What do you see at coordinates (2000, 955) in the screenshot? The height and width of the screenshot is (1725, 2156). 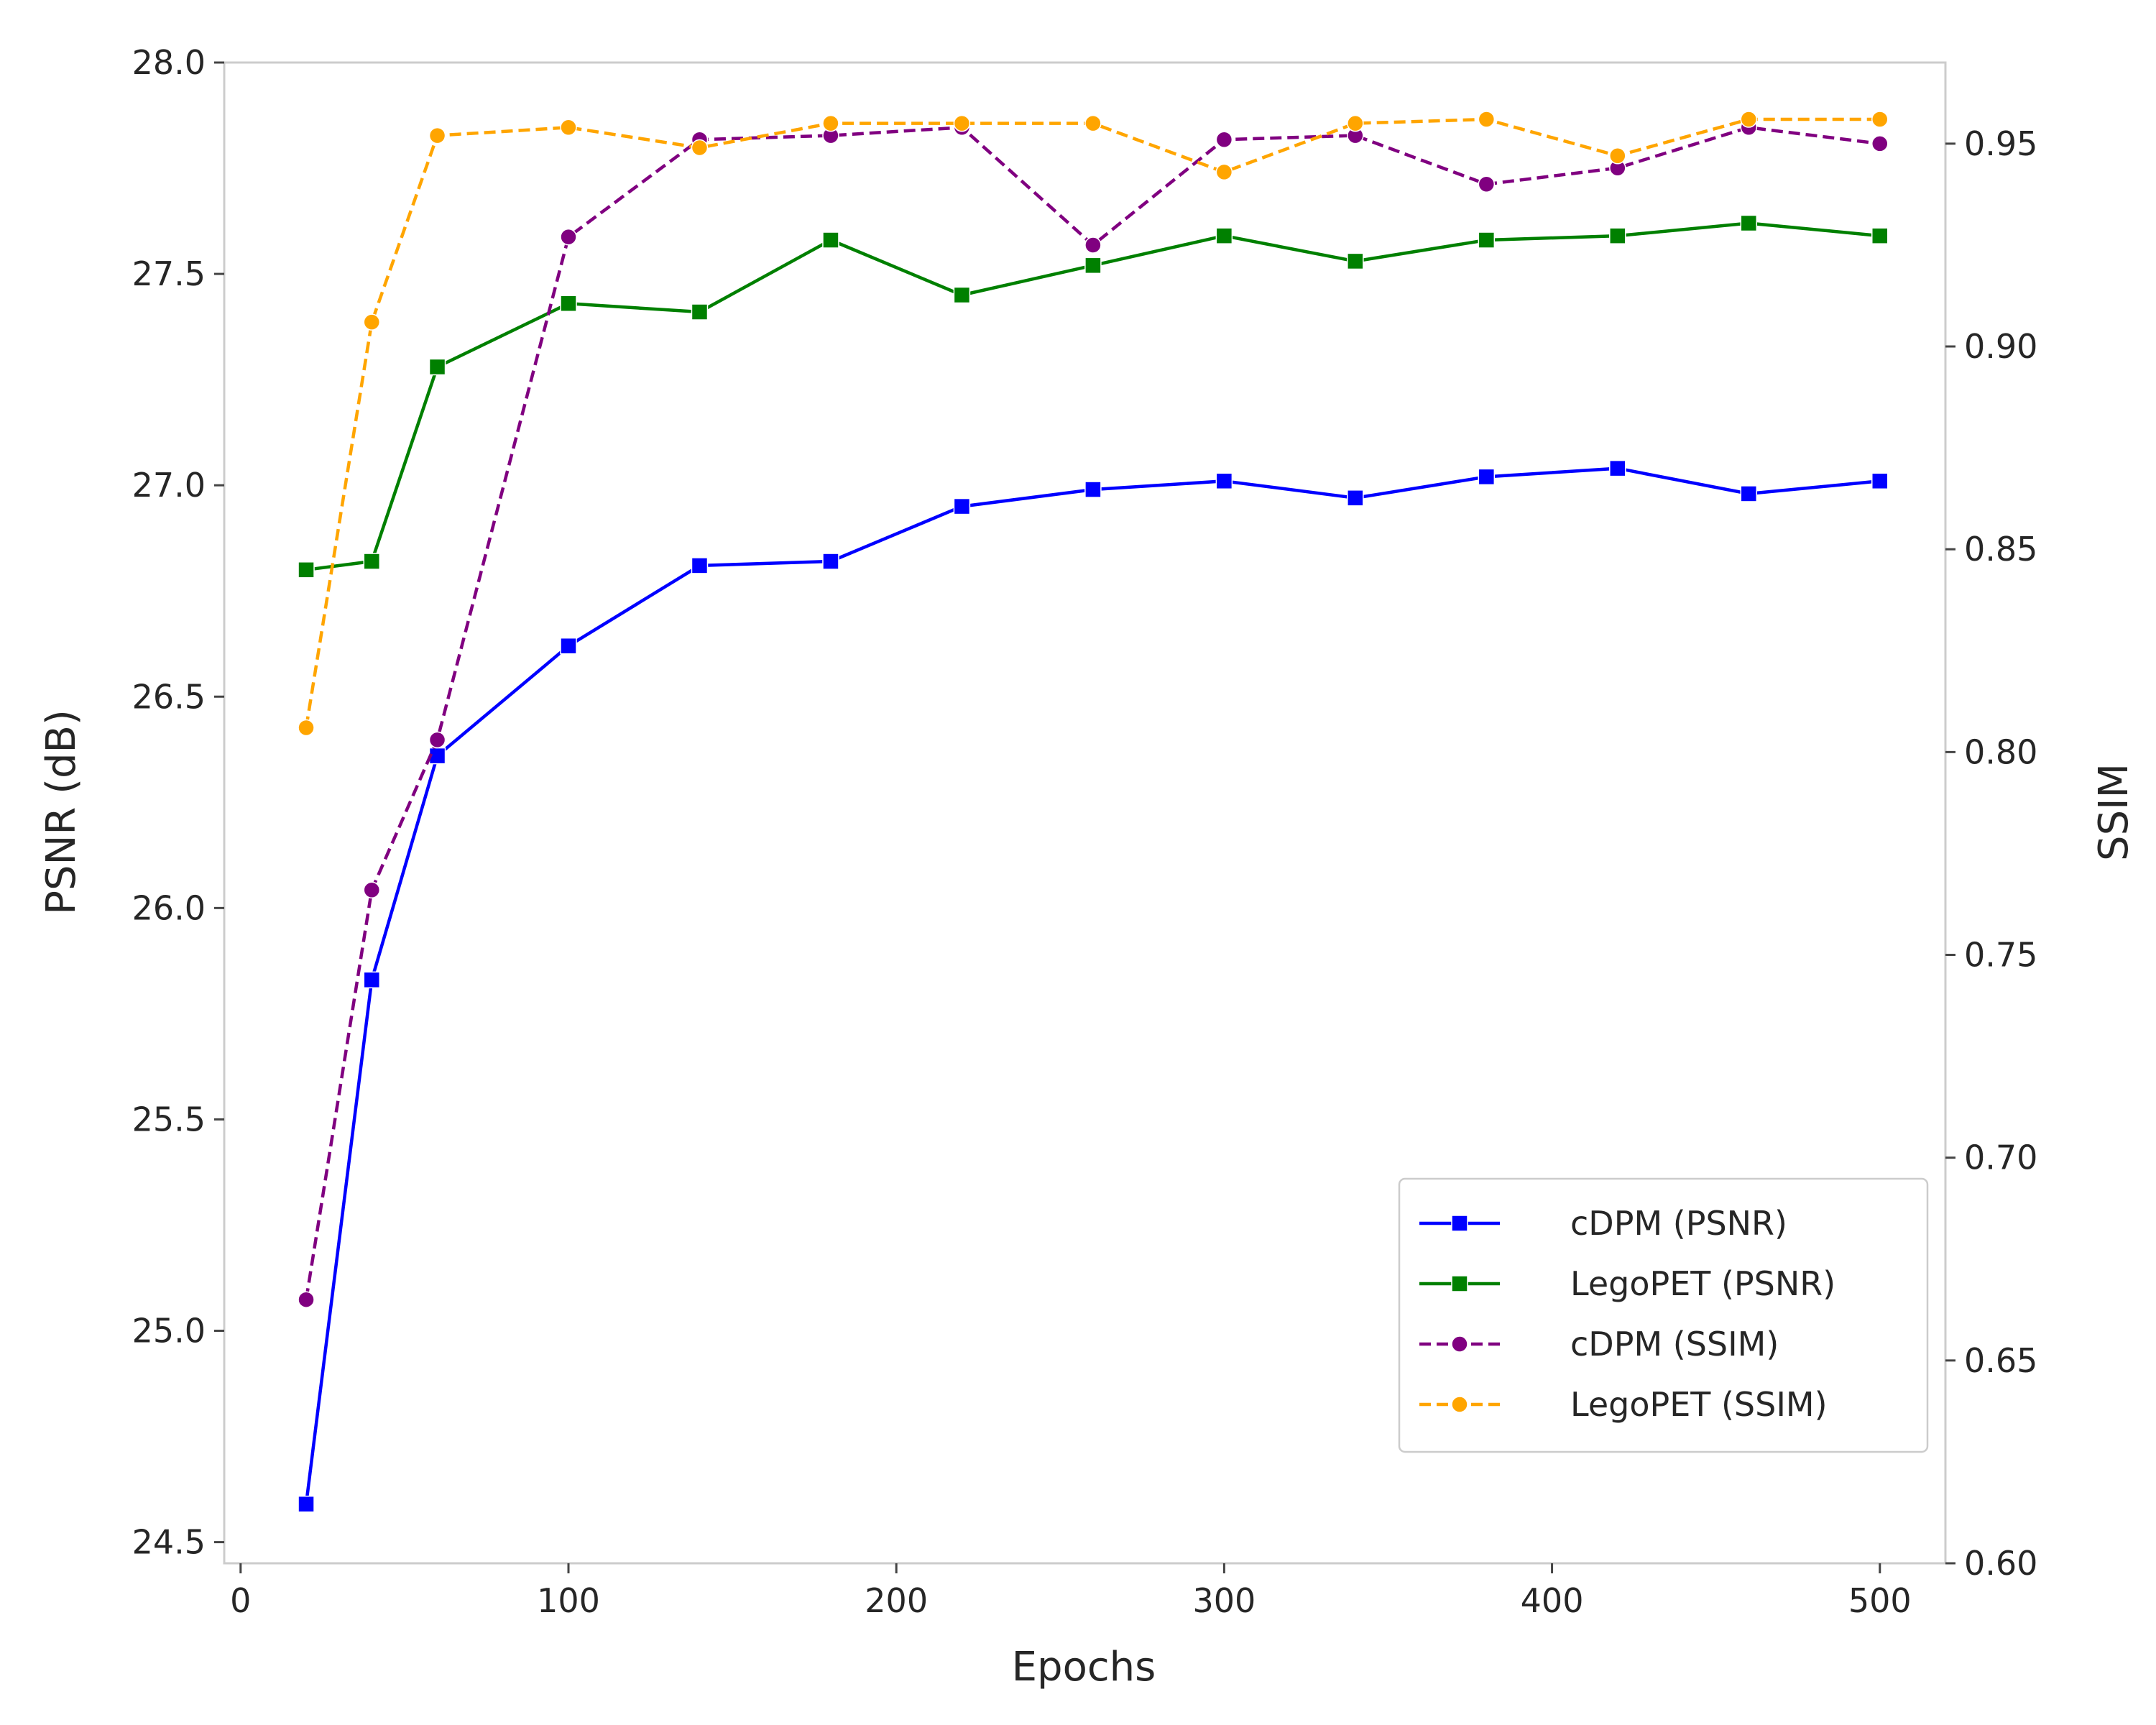 I see `y2-tick-label: 0.75` at bounding box center [2000, 955].